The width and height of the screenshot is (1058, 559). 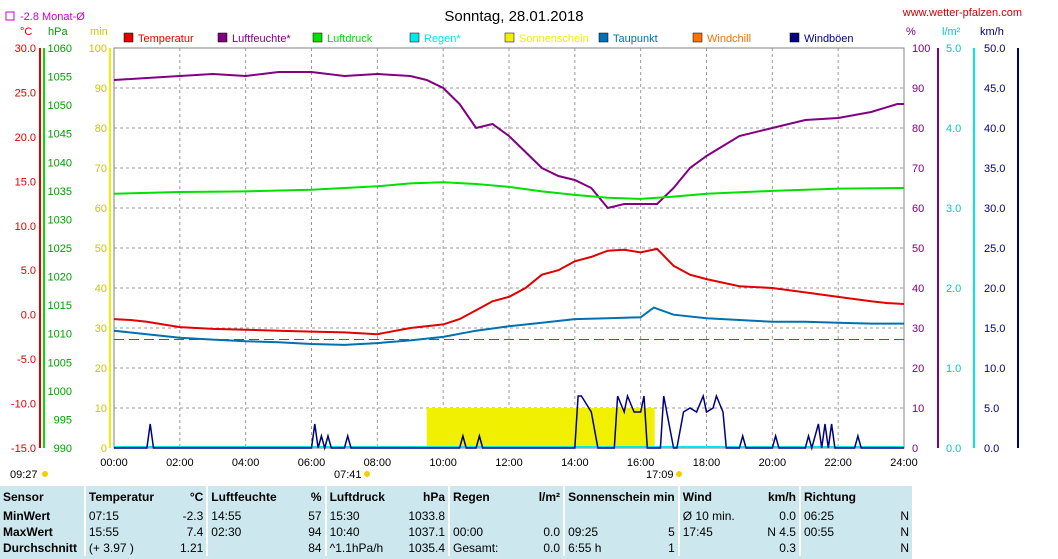 I want to click on tick-label-pressure: 1025, so click(x=60, y=249).